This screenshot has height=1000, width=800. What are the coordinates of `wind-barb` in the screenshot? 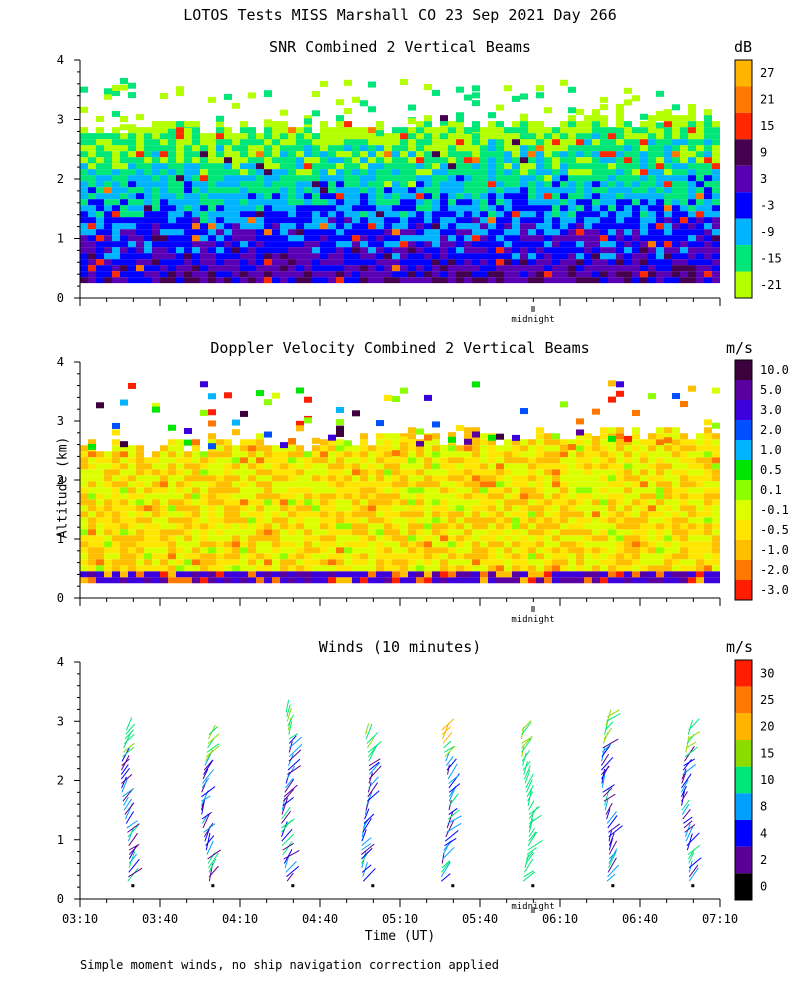 It's located at (689, 833).